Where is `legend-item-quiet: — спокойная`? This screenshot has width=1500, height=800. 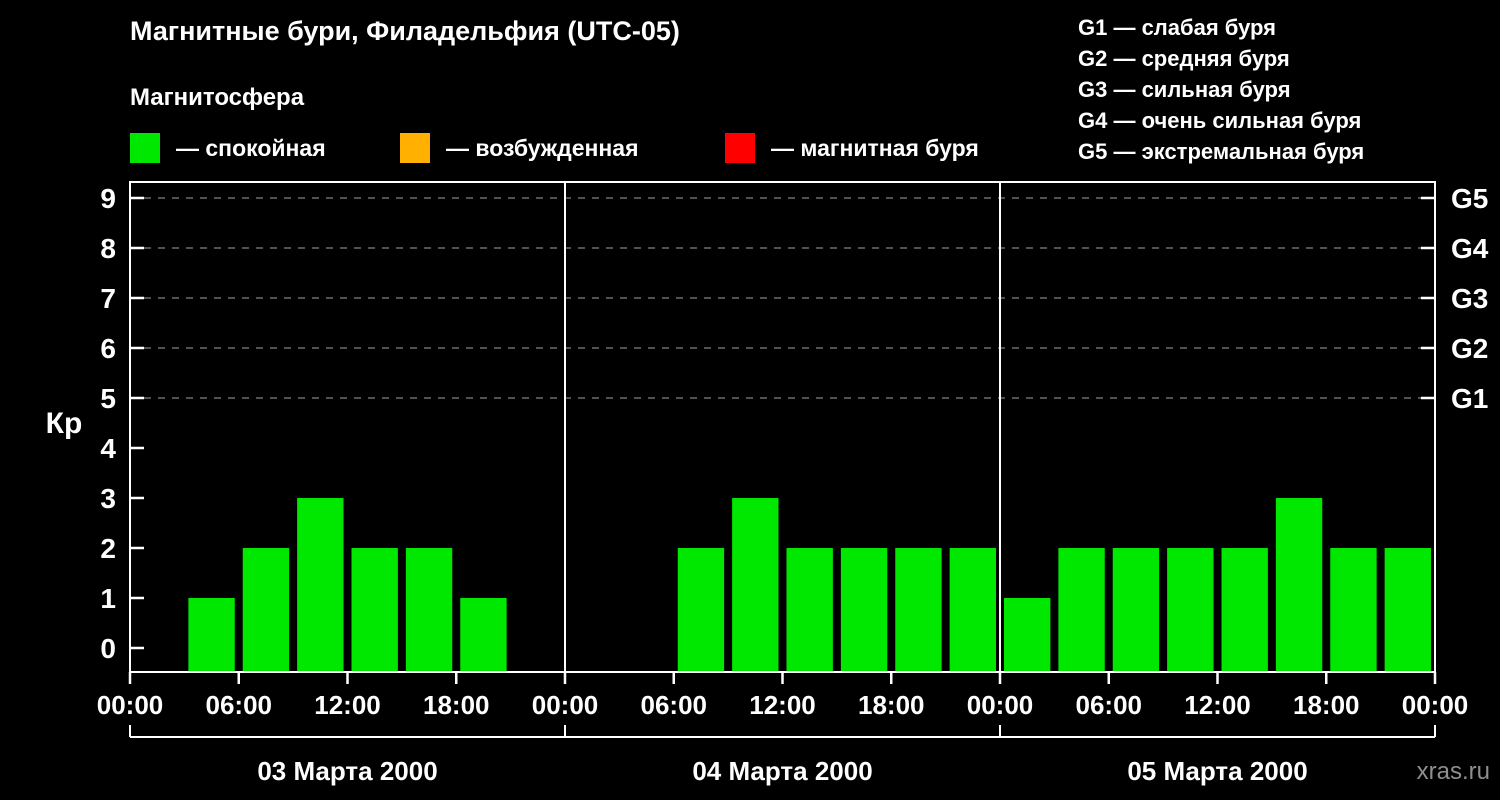
legend-item-quiet: — спокойная is located at coordinates (228, 148).